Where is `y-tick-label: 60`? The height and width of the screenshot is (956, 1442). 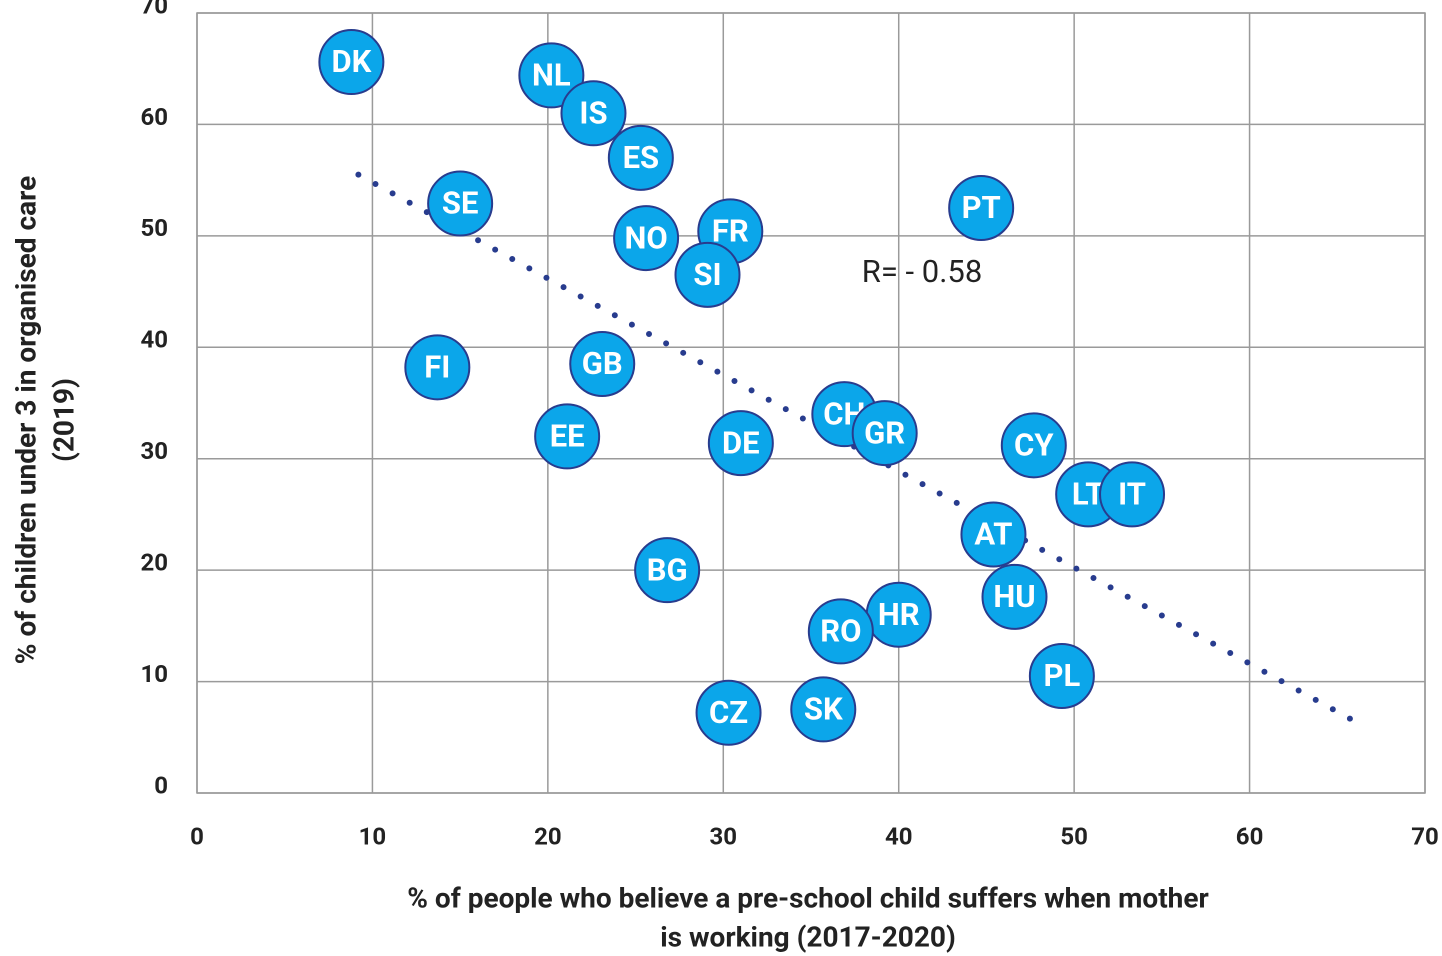 y-tick-label: 60 is located at coordinates (154, 117).